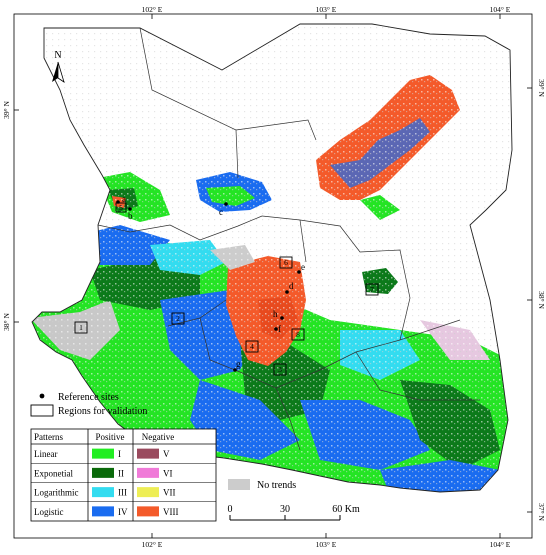  Describe the element at coordinates (123, 512) in the screenshot. I see `legend-positive-numeral: IV` at that location.